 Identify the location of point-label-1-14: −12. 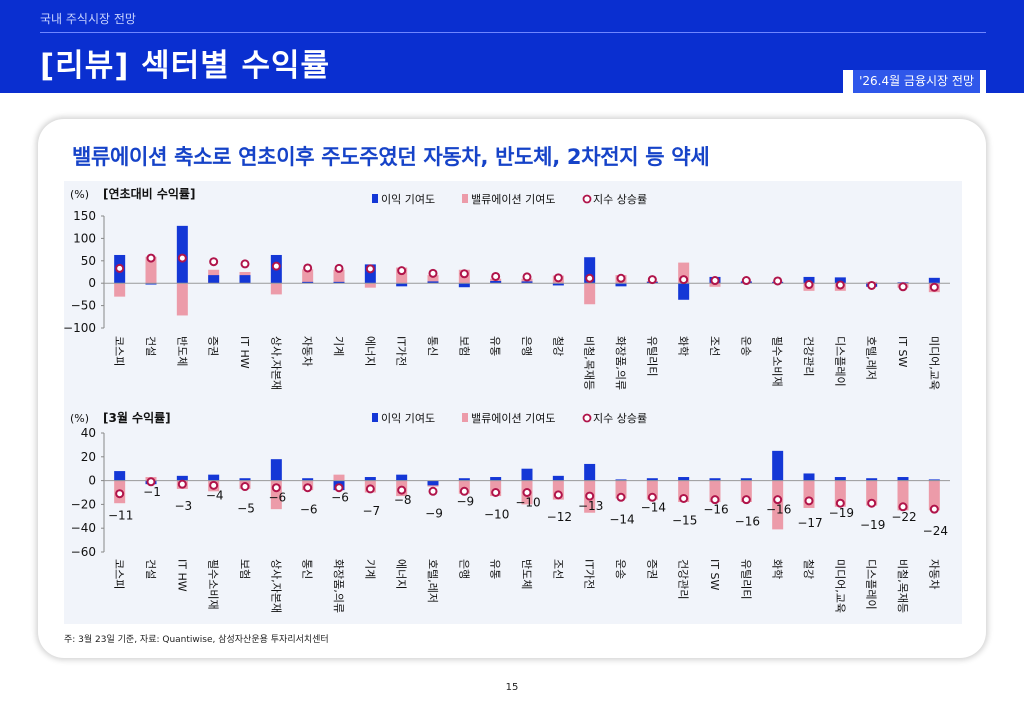
(559, 517).